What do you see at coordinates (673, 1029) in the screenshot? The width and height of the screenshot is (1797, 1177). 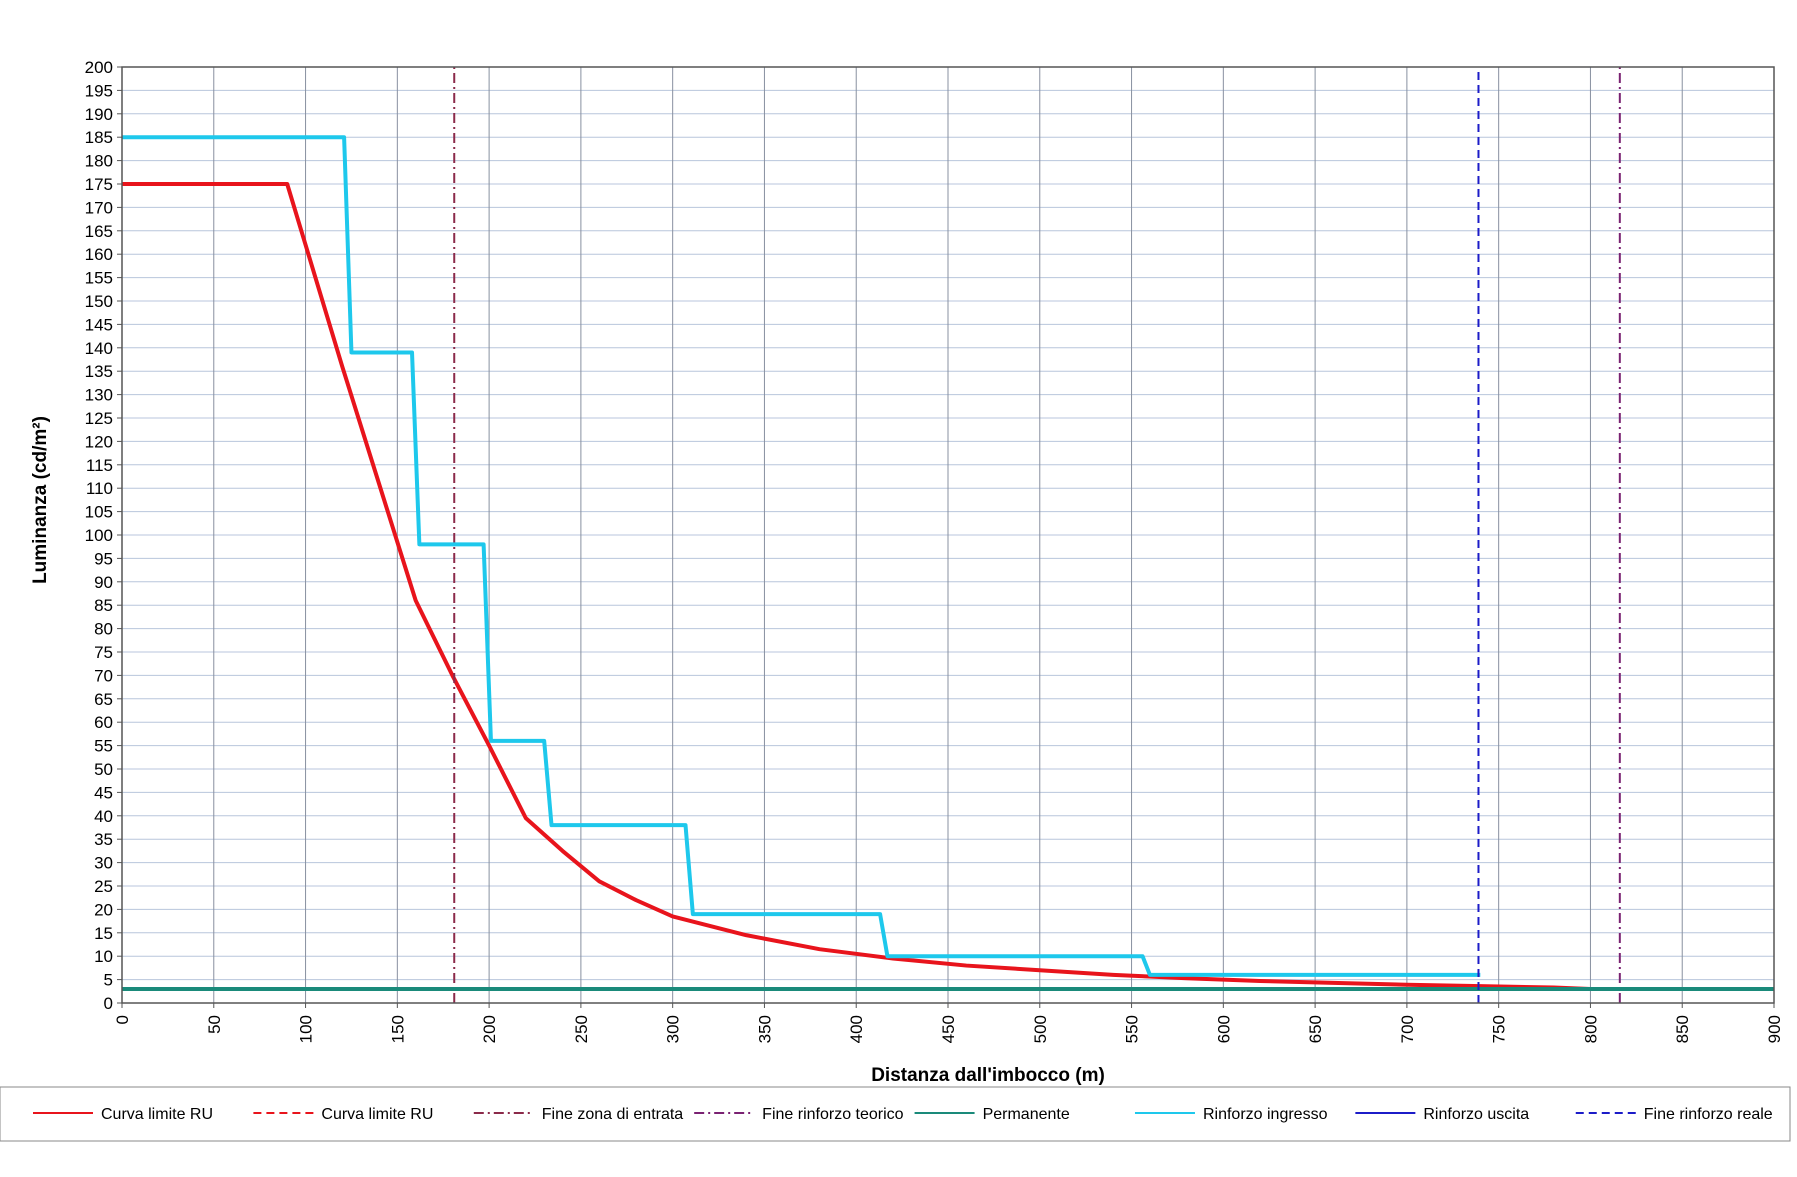 I see `x-tick-label: 300` at bounding box center [673, 1029].